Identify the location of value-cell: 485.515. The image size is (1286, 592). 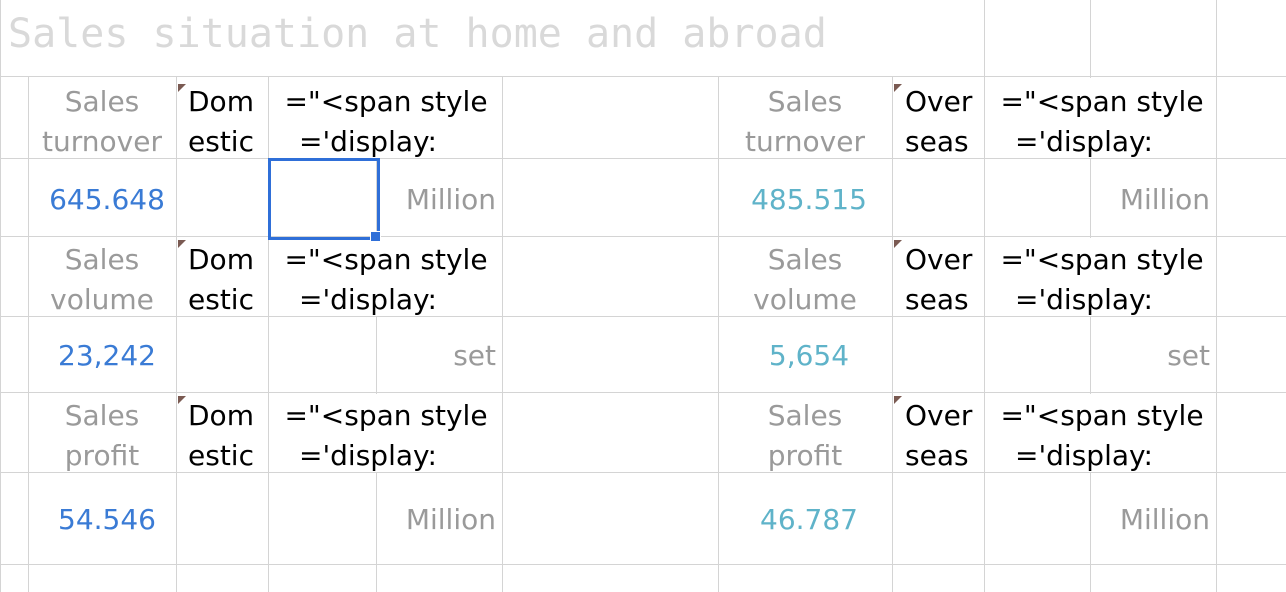
(809, 199).